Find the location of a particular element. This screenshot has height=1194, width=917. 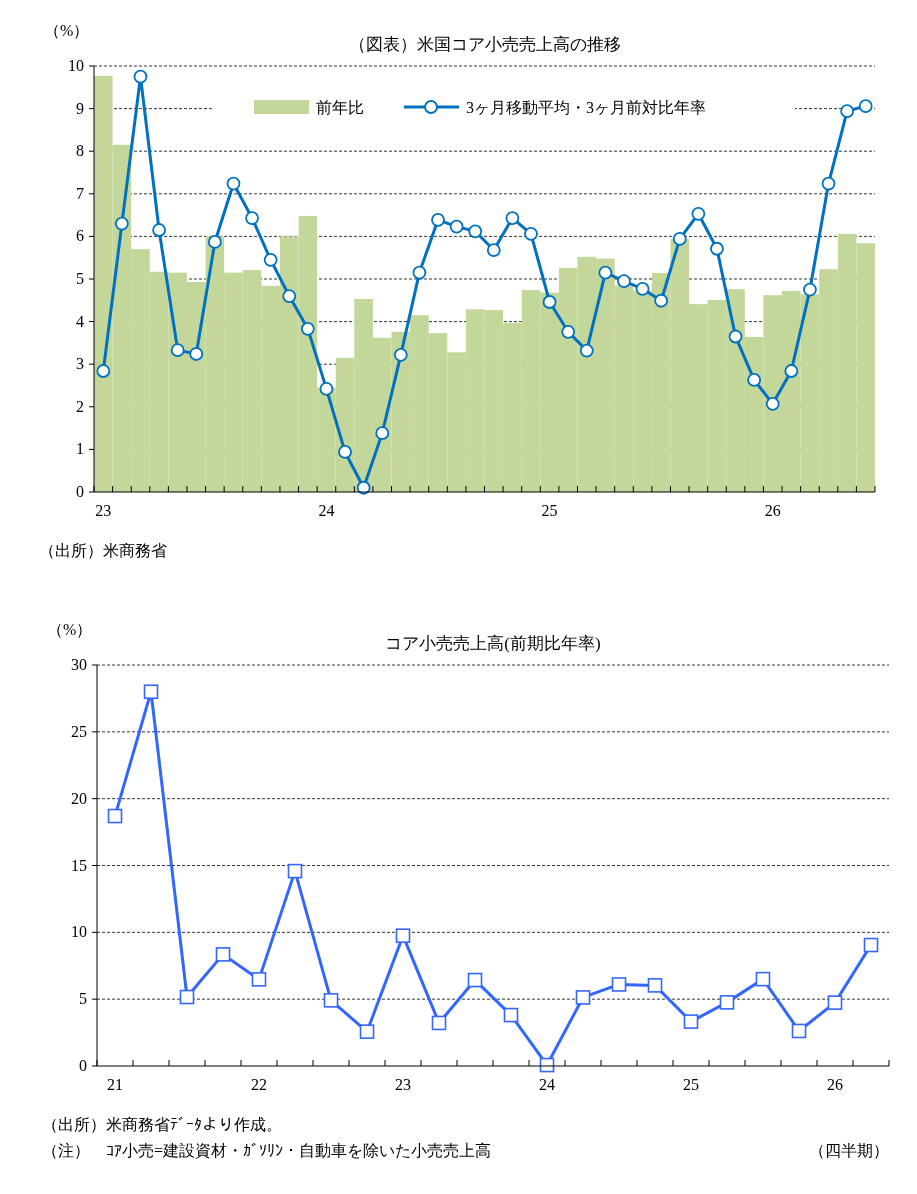

y-tick-label: 1 is located at coordinates (80, 449).